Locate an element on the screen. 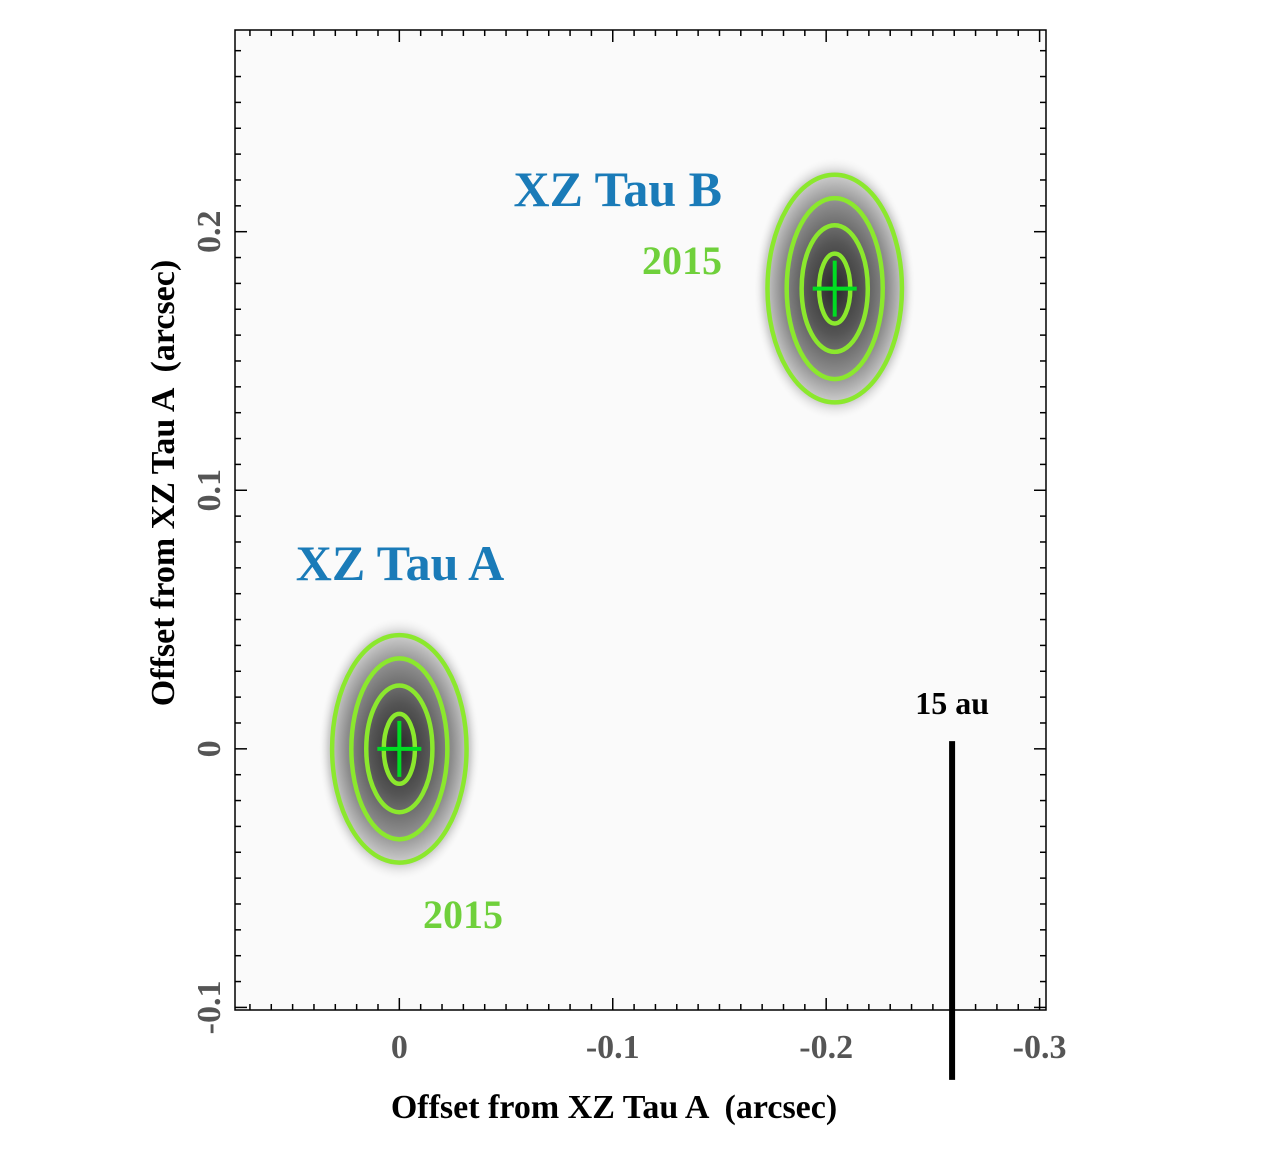  y-tick-label: -0.1 is located at coordinates (209, 1008).